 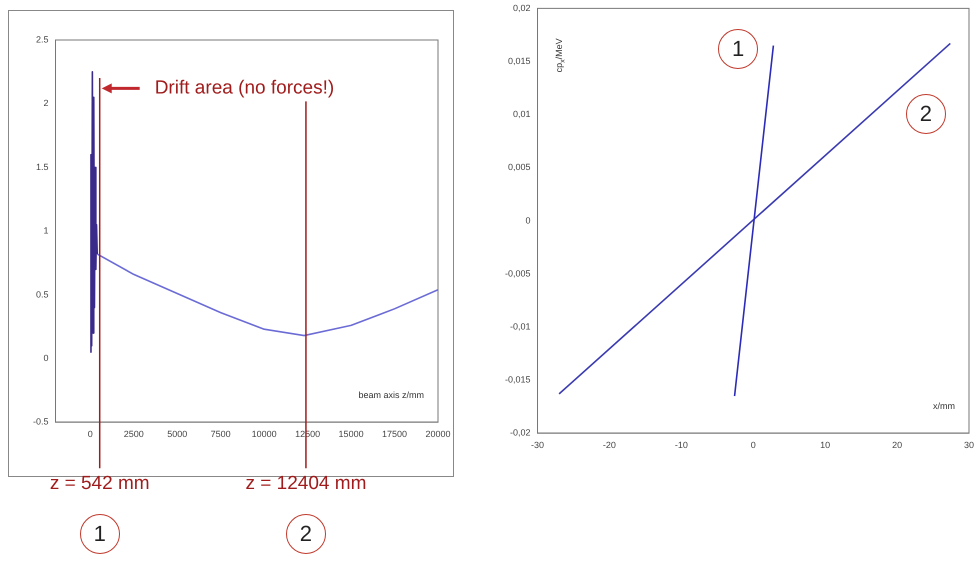 I want to click on x-tick-label: 30, so click(x=969, y=445).